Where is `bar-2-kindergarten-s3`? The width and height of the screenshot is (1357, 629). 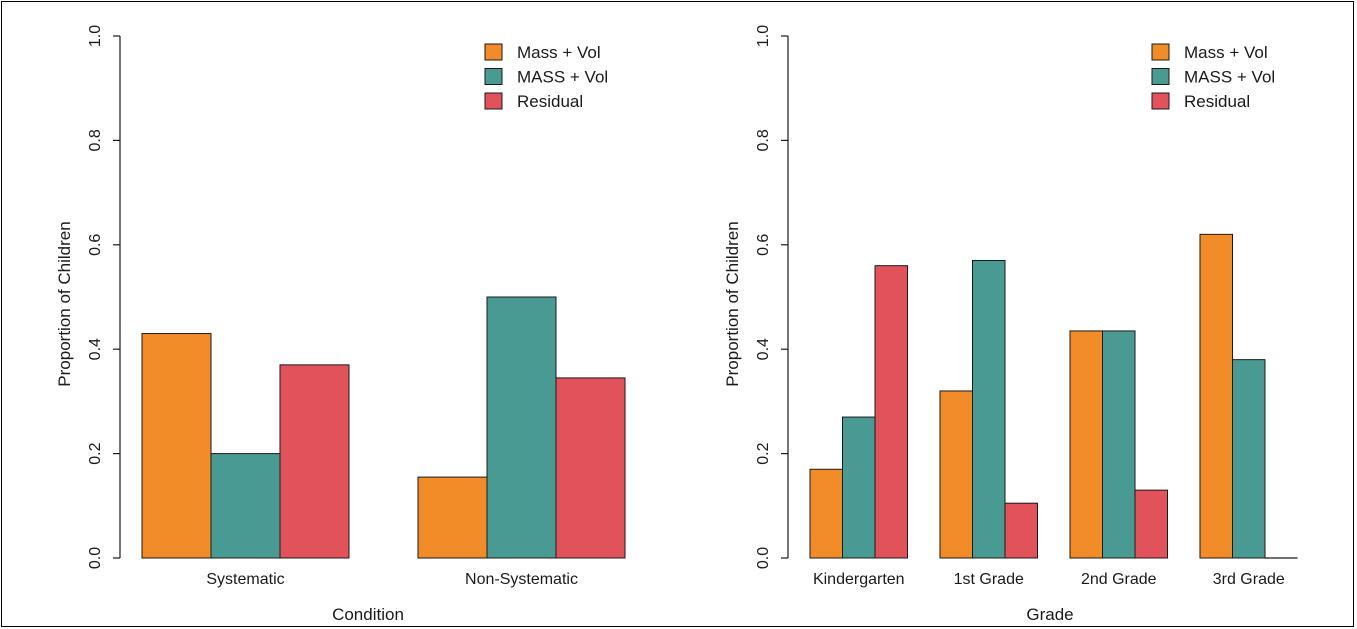 bar-2-kindergarten-s3 is located at coordinates (891, 412).